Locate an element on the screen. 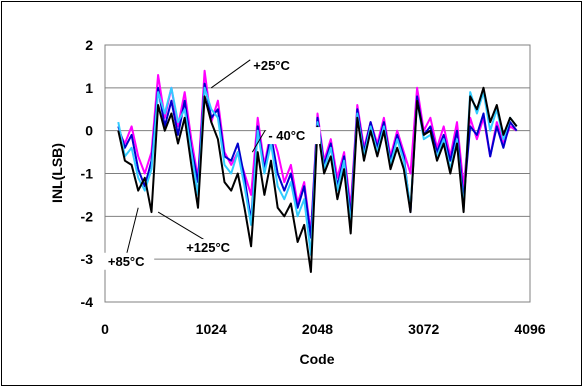 This screenshot has width=585, height=389. y-tick-label: 2 is located at coordinates (89, 45).